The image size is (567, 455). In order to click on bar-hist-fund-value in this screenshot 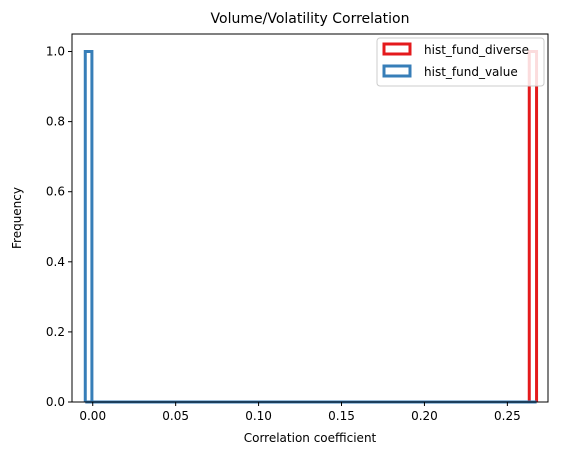, I will do `click(88, 226)`.